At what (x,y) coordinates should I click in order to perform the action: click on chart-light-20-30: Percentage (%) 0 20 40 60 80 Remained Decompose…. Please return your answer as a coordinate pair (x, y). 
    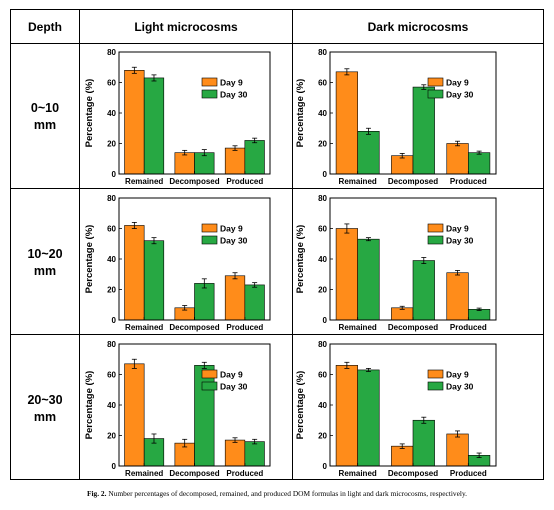
    Looking at the image, I should click on (177, 409).